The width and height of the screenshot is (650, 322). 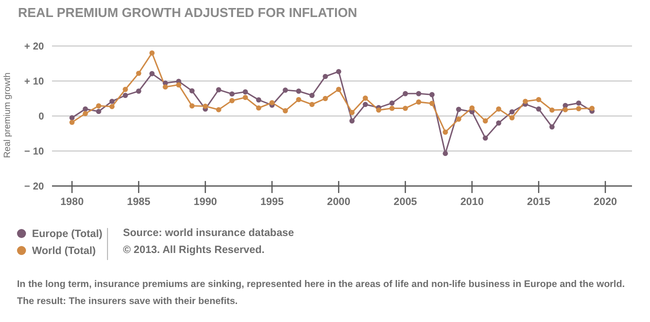 I want to click on y-axis-title: Real premium growth, so click(x=7, y=115).